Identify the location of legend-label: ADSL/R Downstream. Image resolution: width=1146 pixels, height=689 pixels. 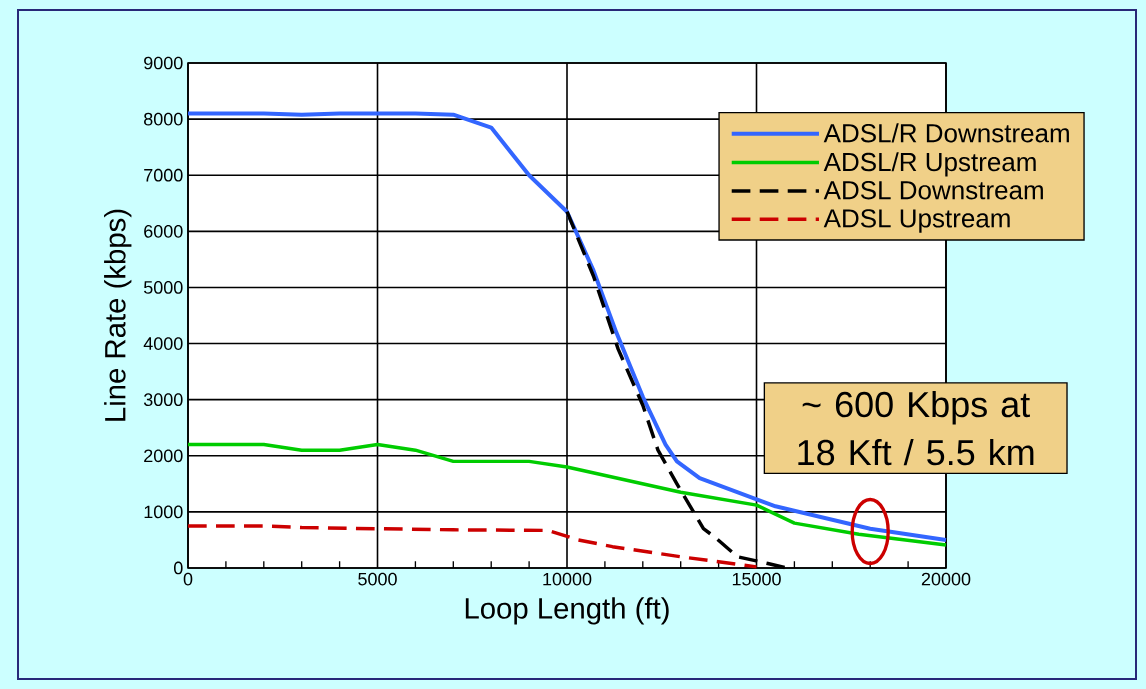
(946, 133).